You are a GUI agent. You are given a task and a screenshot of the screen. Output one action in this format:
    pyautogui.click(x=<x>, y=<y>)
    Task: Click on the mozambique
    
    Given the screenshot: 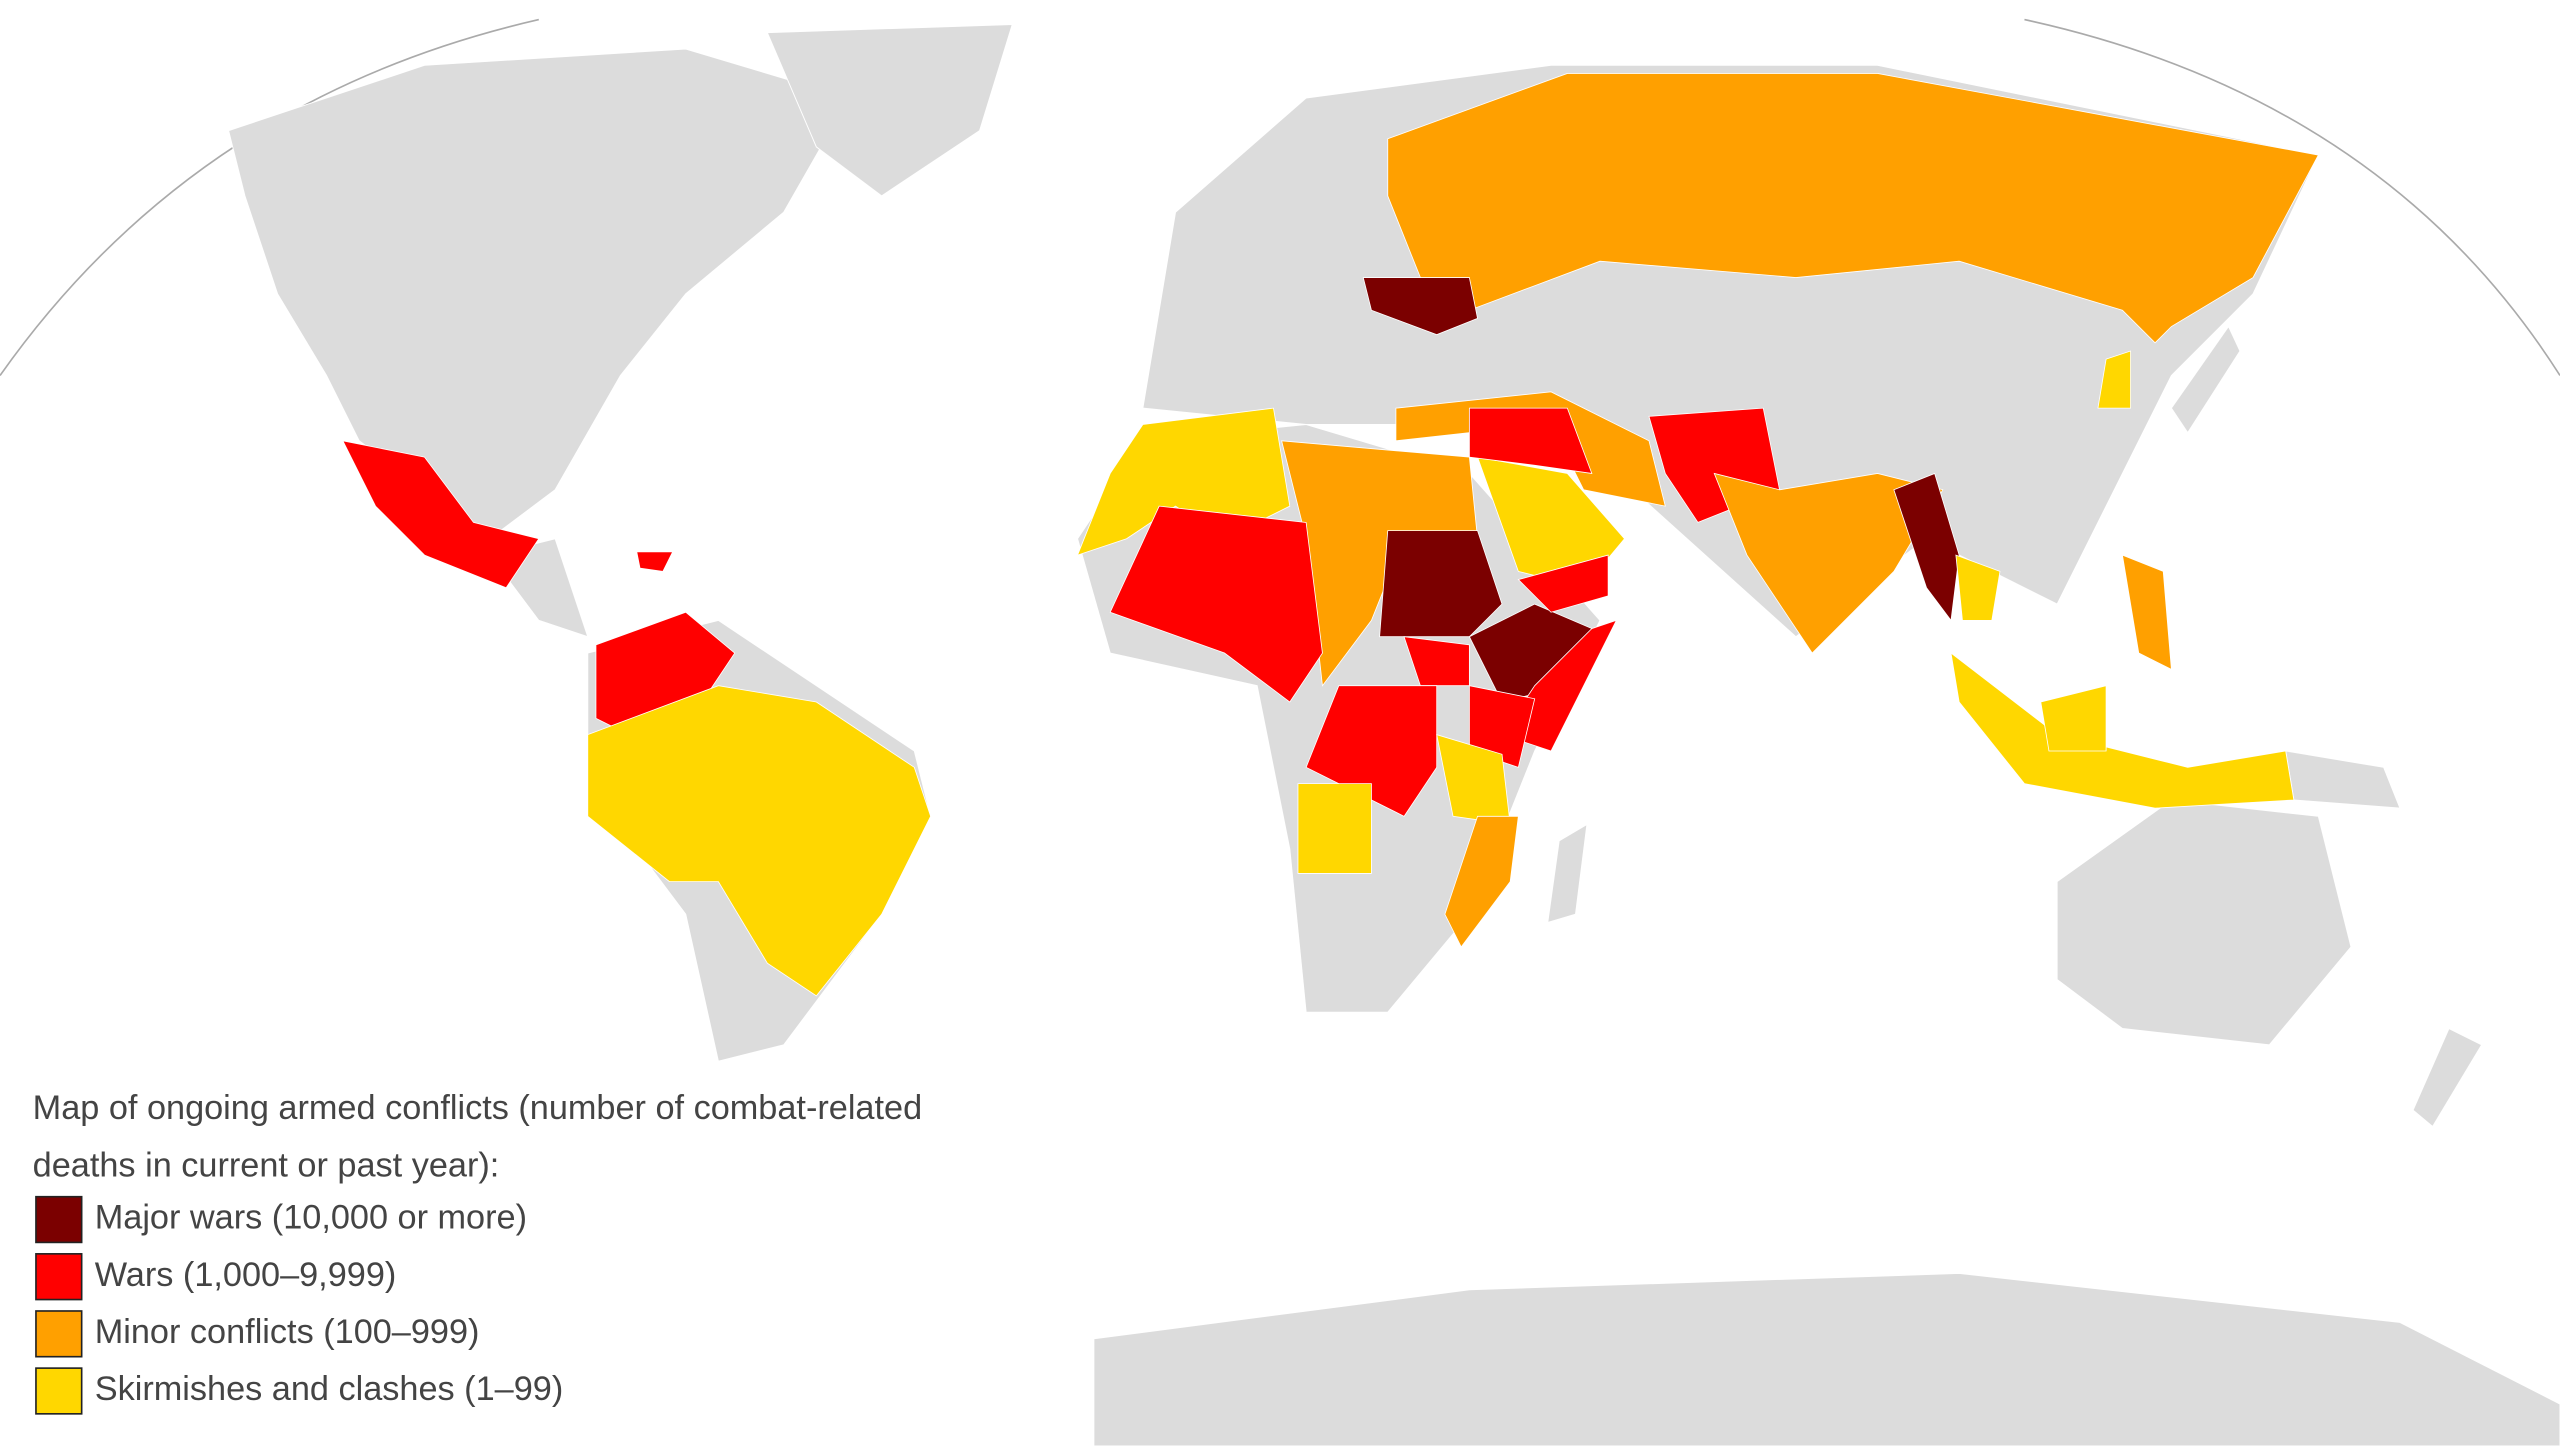 What is the action you would take?
    pyautogui.click(x=1481, y=881)
    